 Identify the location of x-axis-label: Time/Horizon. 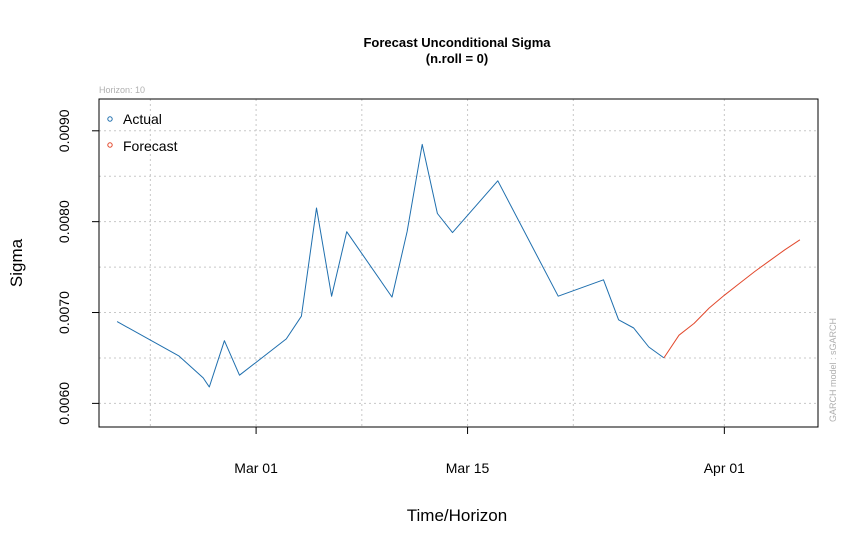
(457, 515).